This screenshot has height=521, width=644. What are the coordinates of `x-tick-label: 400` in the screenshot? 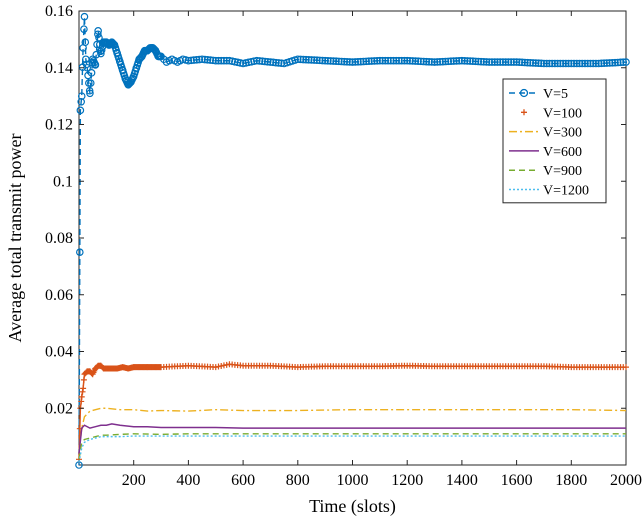 It's located at (188, 480).